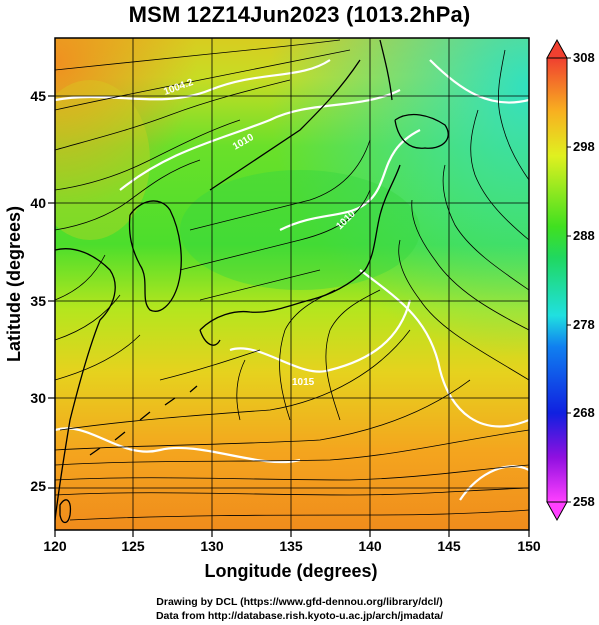 The width and height of the screenshot is (599, 625). What do you see at coordinates (370, 546) in the screenshot?
I see `x-tick-label: 140` at bounding box center [370, 546].